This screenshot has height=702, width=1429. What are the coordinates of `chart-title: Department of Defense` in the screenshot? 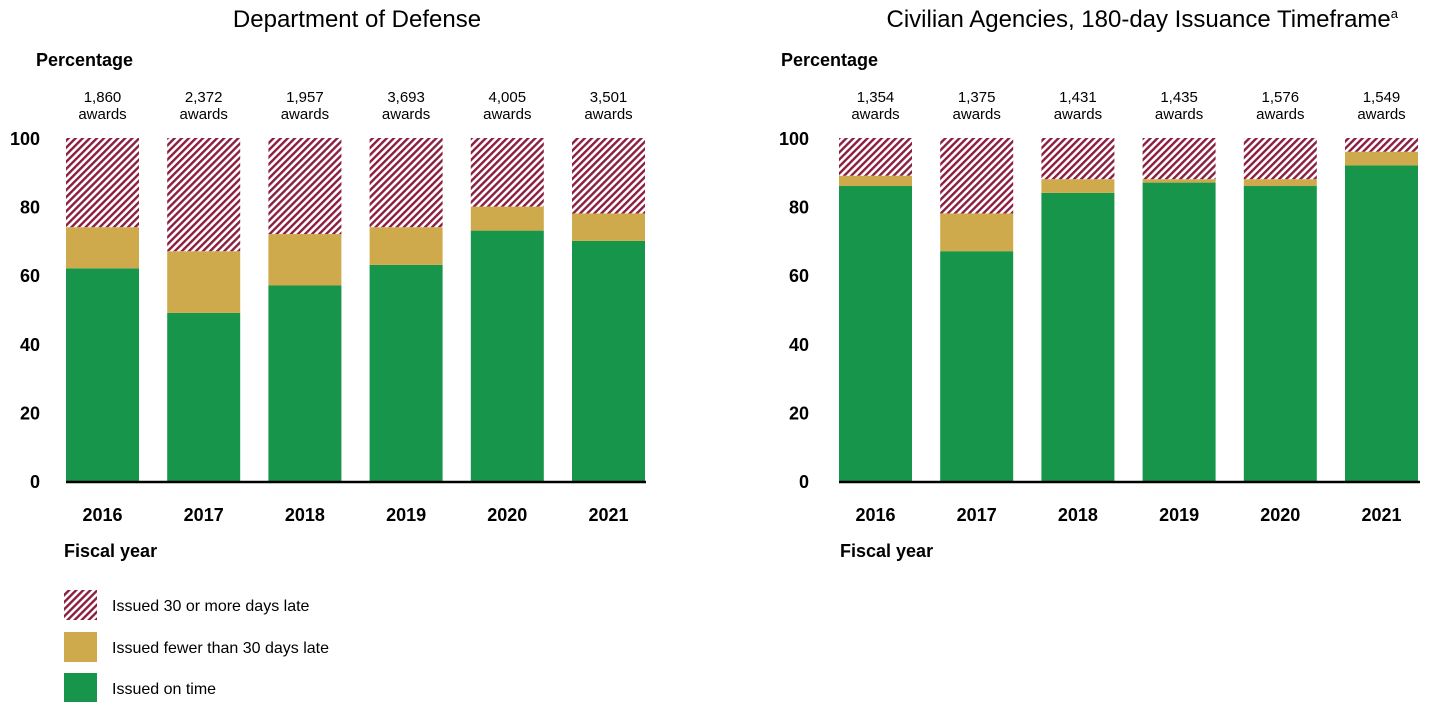 It's located at (357, 19).